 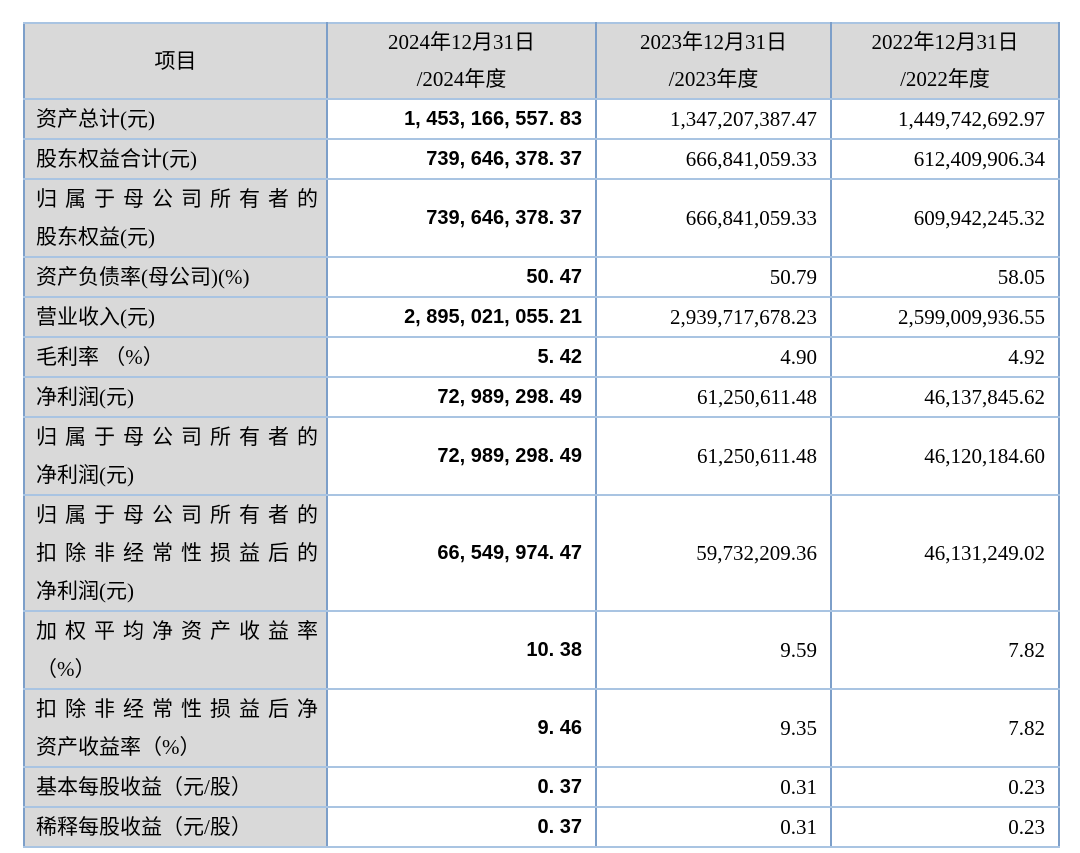 I want to click on value-2022-cell: 46,120,184.60, so click(x=945, y=456).